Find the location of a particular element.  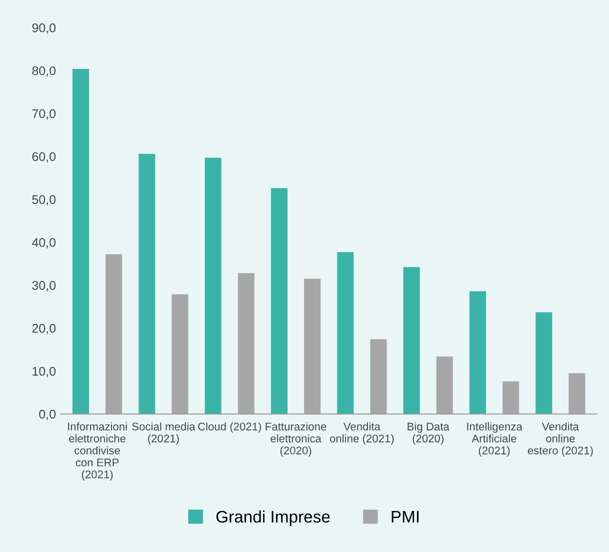

y-tick-label: 30,0 is located at coordinates (44, 286).